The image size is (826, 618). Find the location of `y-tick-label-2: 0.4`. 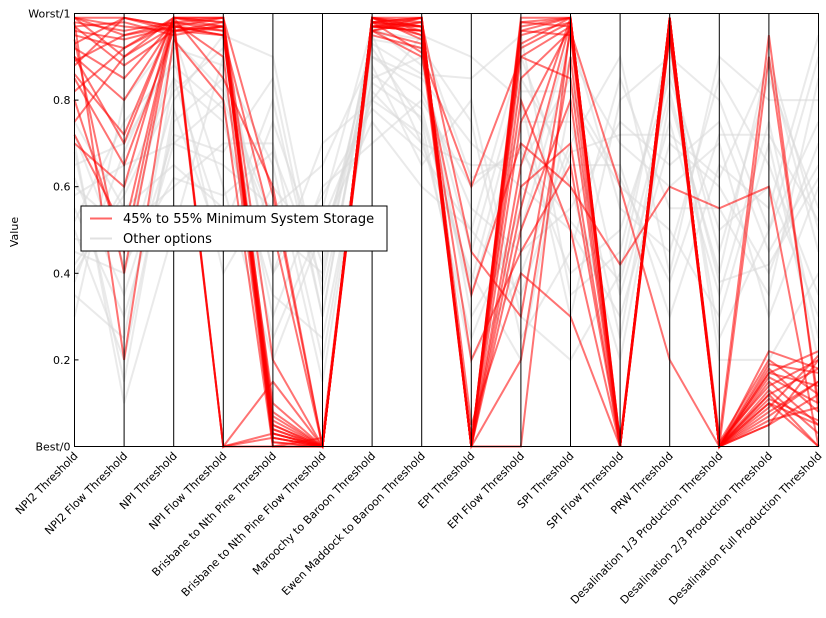

y-tick-label-2: 0.4 is located at coordinates (62, 273).